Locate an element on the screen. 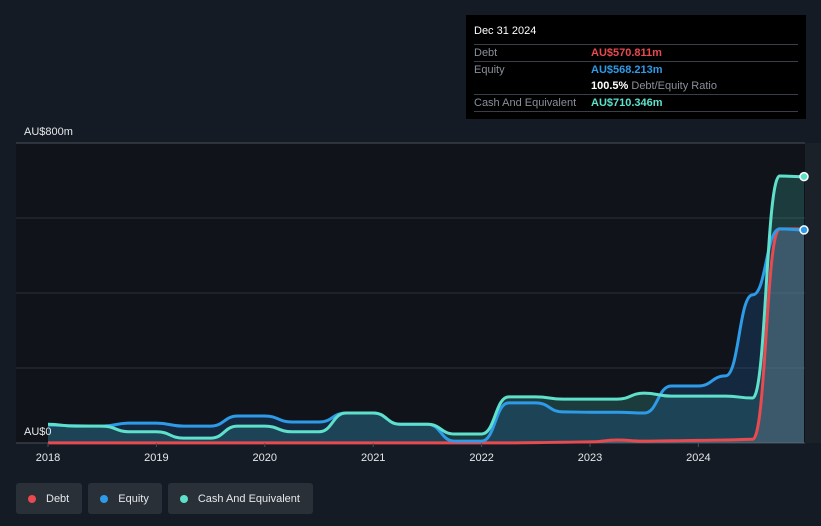 The height and width of the screenshot is (526, 821). tooltip-ratio-value: 100.5% is located at coordinates (610, 86).